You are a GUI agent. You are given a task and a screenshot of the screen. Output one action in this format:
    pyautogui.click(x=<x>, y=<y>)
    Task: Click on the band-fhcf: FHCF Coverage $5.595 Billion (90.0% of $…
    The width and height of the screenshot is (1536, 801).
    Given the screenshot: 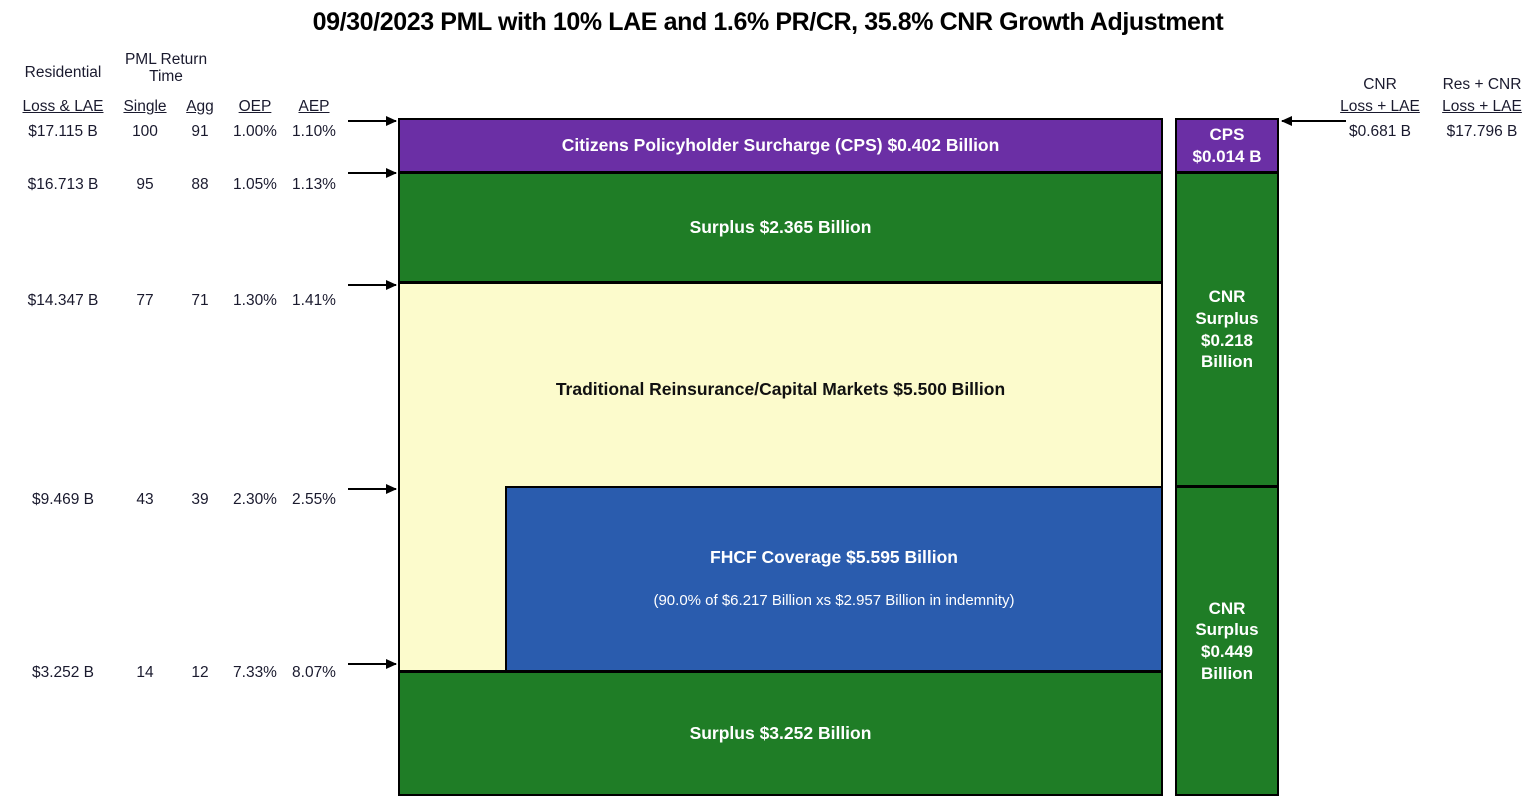 What is the action you would take?
    pyautogui.click(x=834, y=579)
    